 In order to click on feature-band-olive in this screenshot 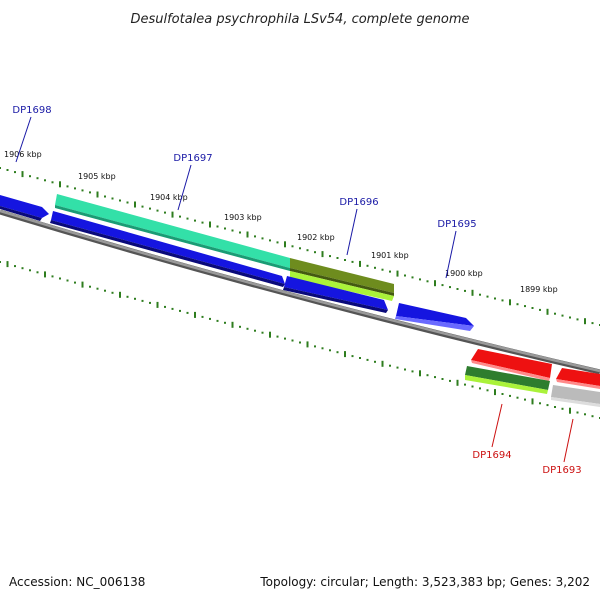, I will do `click(342, 277)`.